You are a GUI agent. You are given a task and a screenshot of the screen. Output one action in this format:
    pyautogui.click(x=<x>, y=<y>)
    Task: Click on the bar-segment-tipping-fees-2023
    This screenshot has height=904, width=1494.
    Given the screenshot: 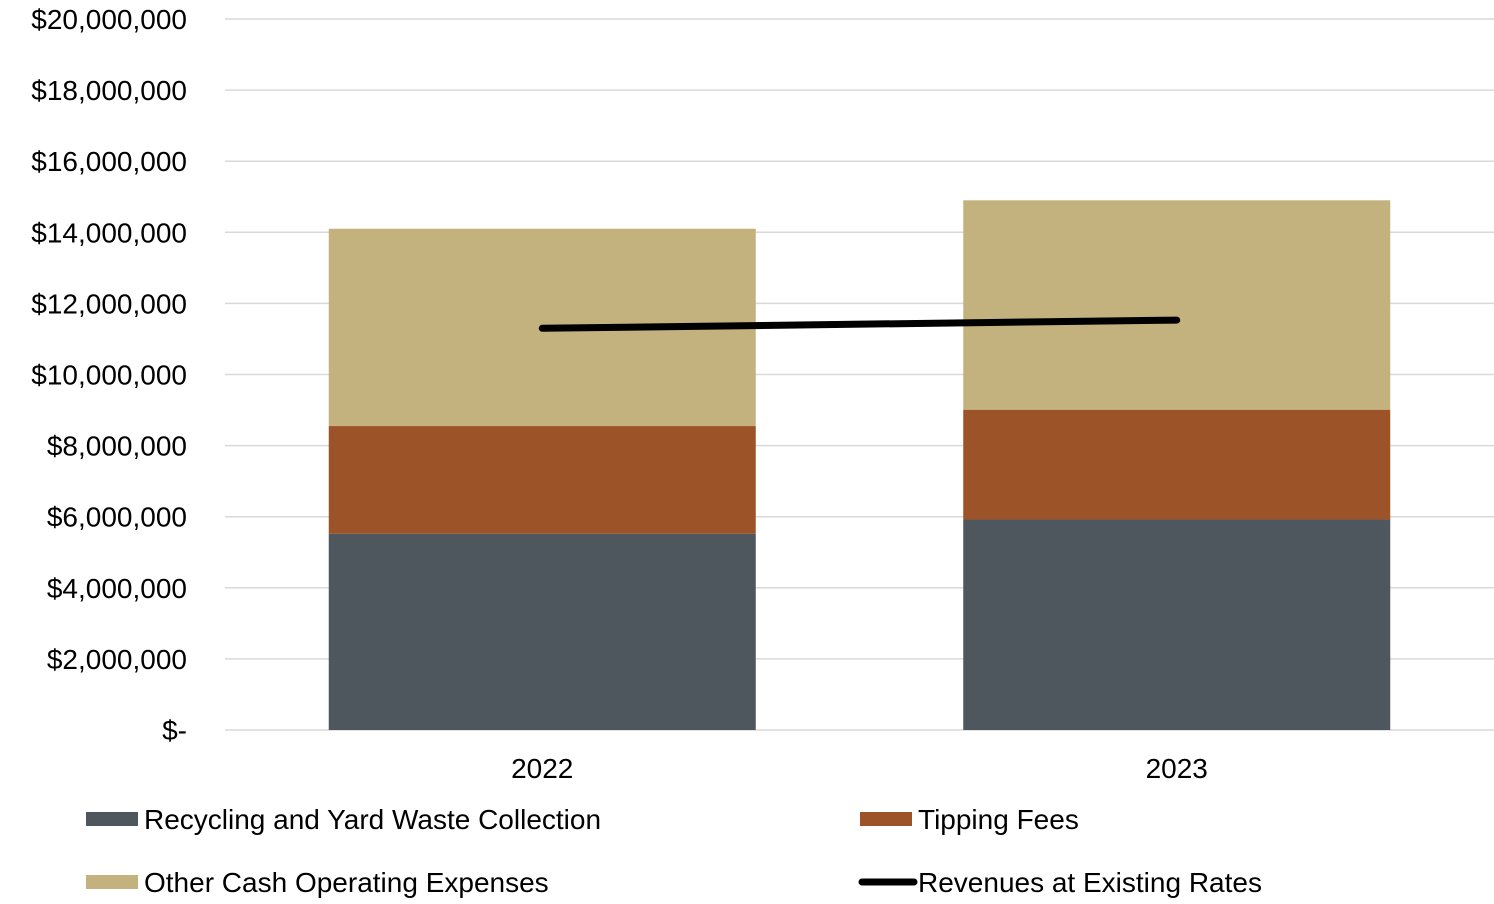 What is the action you would take?
    pyautogui.click(x=1177, y=464)
    